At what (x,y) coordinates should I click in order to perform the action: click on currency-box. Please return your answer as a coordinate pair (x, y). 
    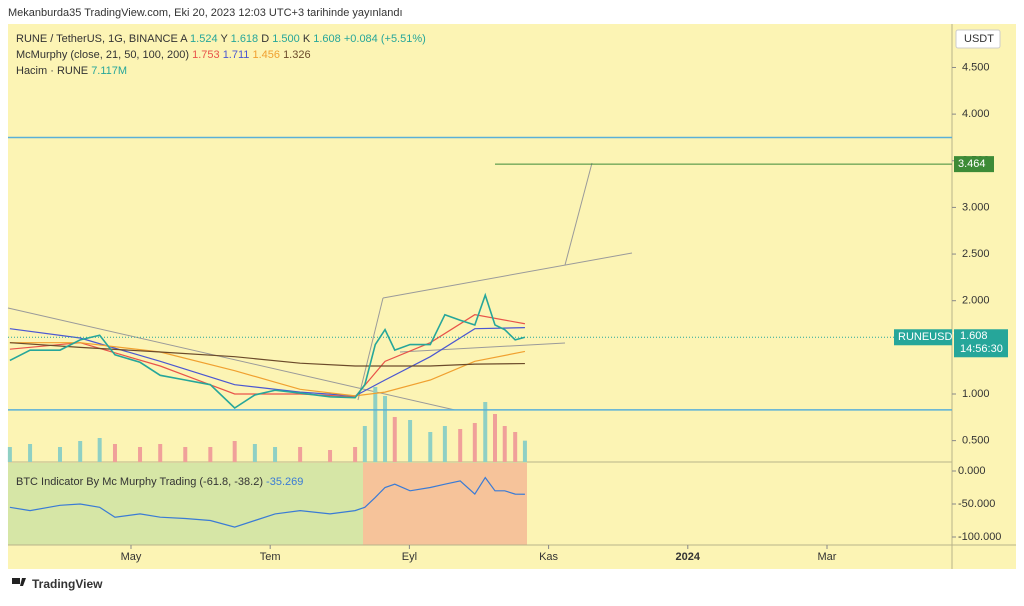
    Looking at the image, I should click on (978, 39).